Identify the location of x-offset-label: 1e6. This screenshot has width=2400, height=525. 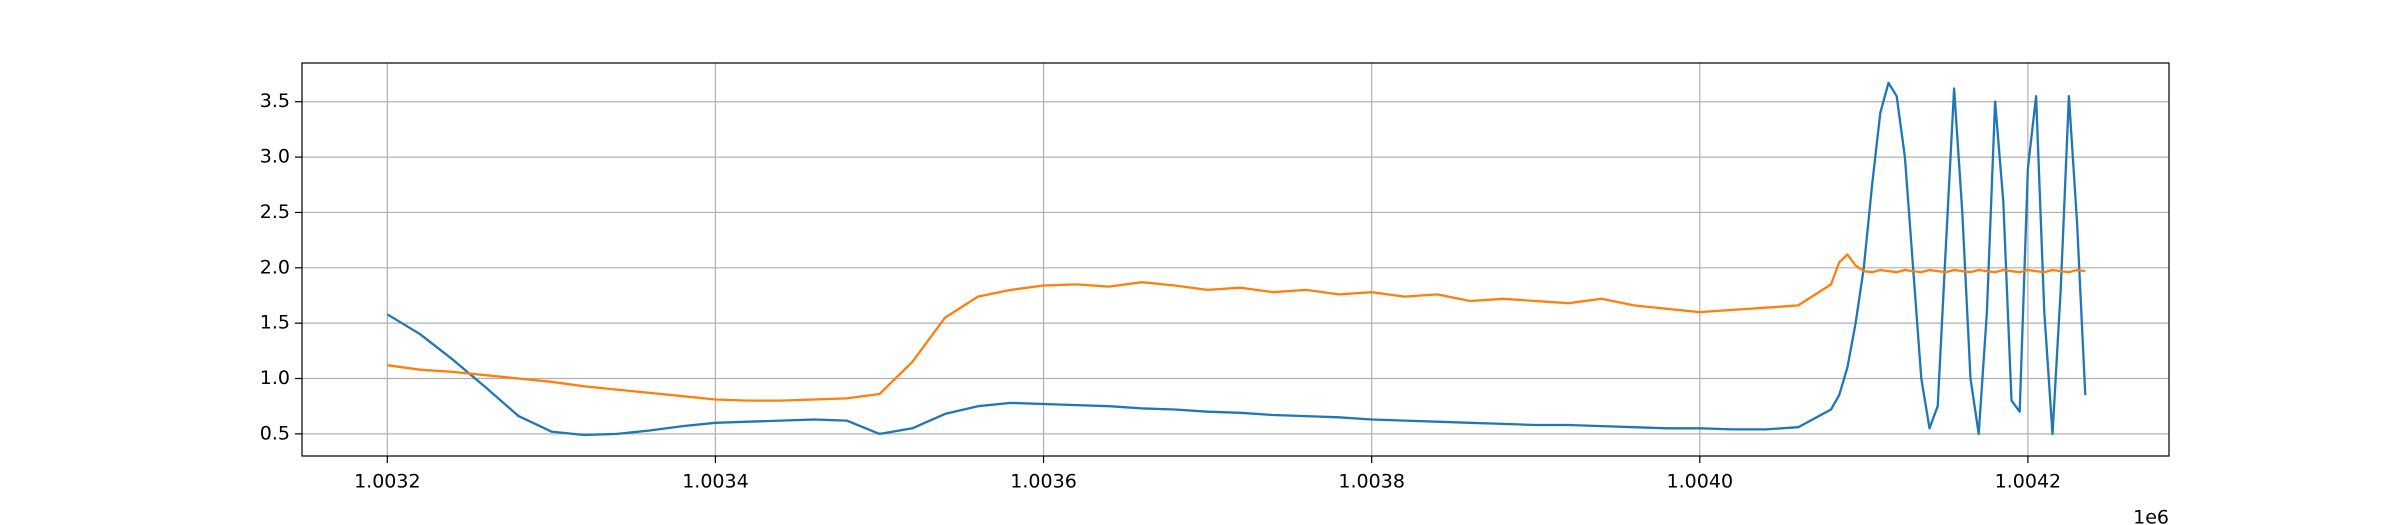
(2151, 516).